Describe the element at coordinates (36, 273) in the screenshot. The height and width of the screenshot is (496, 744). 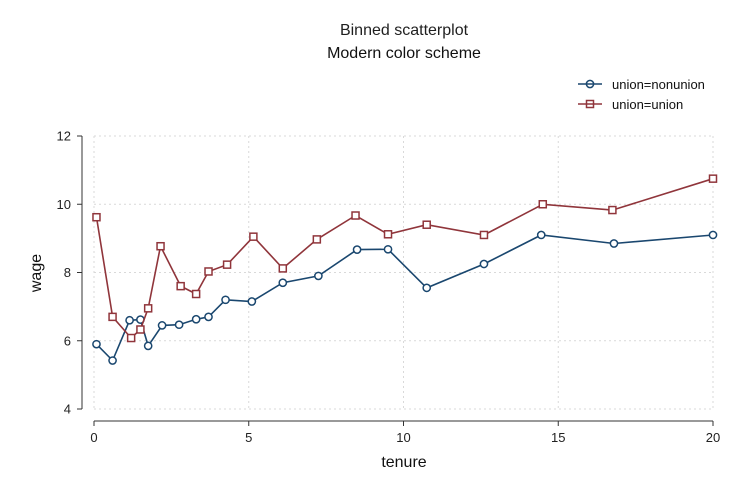
I see `y-axis-label: wage` at that location.